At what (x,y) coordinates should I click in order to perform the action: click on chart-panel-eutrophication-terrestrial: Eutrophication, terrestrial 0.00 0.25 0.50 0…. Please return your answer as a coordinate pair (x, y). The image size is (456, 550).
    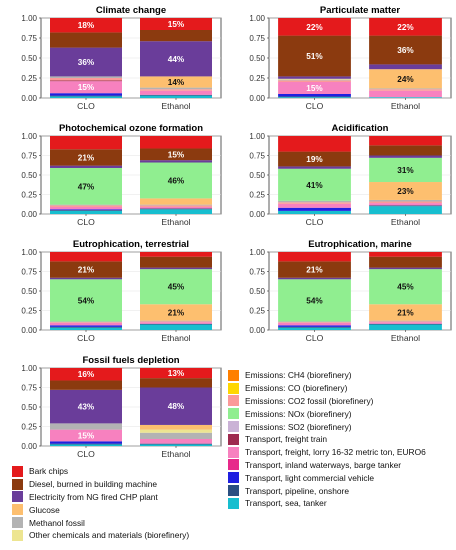
    Looking at the image, I should click on (121, 291).